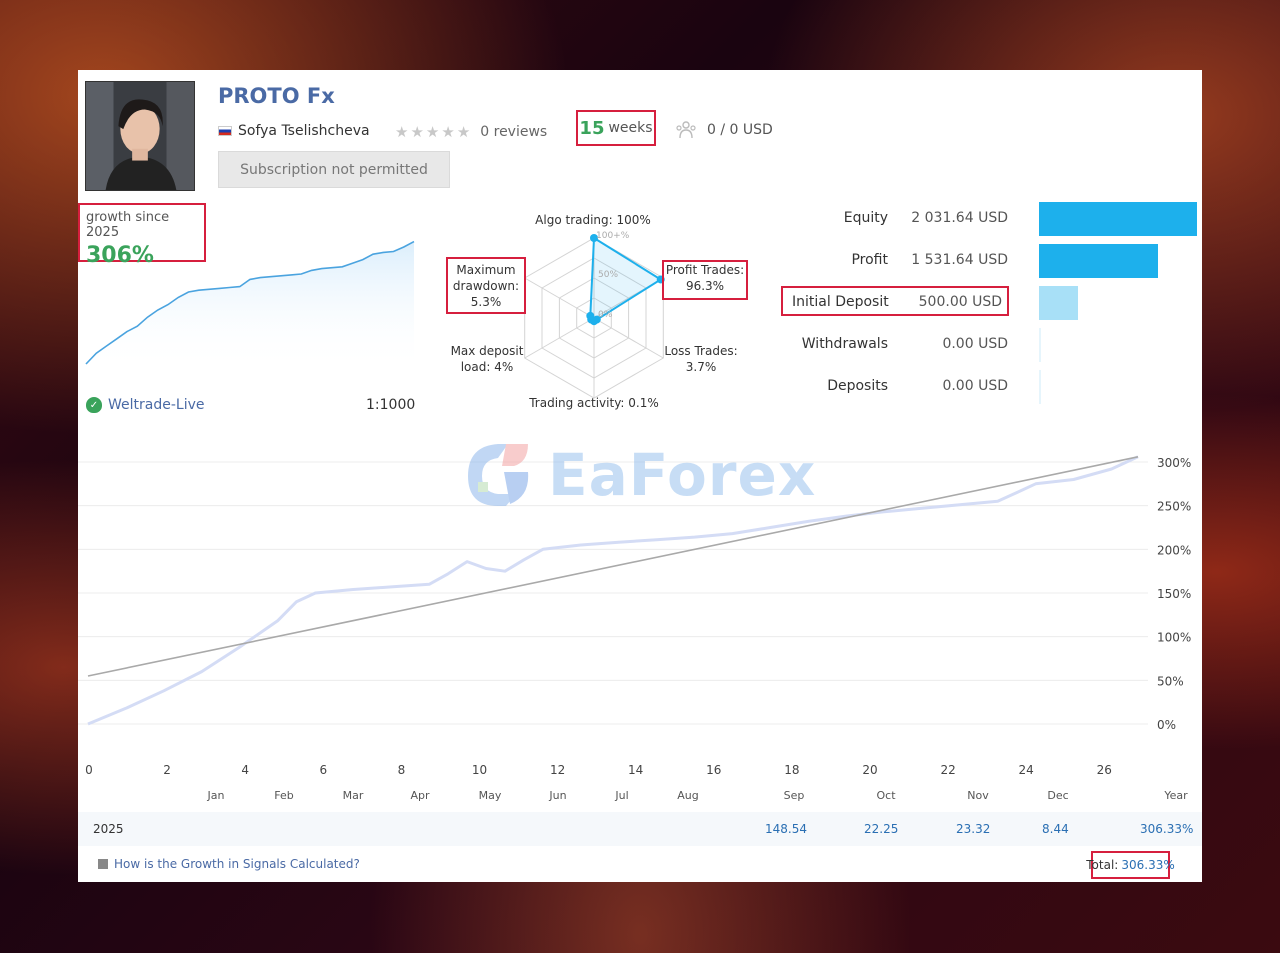  Describe the element at coordinates (140, 136) in the screenshot. I see `author-avatar` at that location.